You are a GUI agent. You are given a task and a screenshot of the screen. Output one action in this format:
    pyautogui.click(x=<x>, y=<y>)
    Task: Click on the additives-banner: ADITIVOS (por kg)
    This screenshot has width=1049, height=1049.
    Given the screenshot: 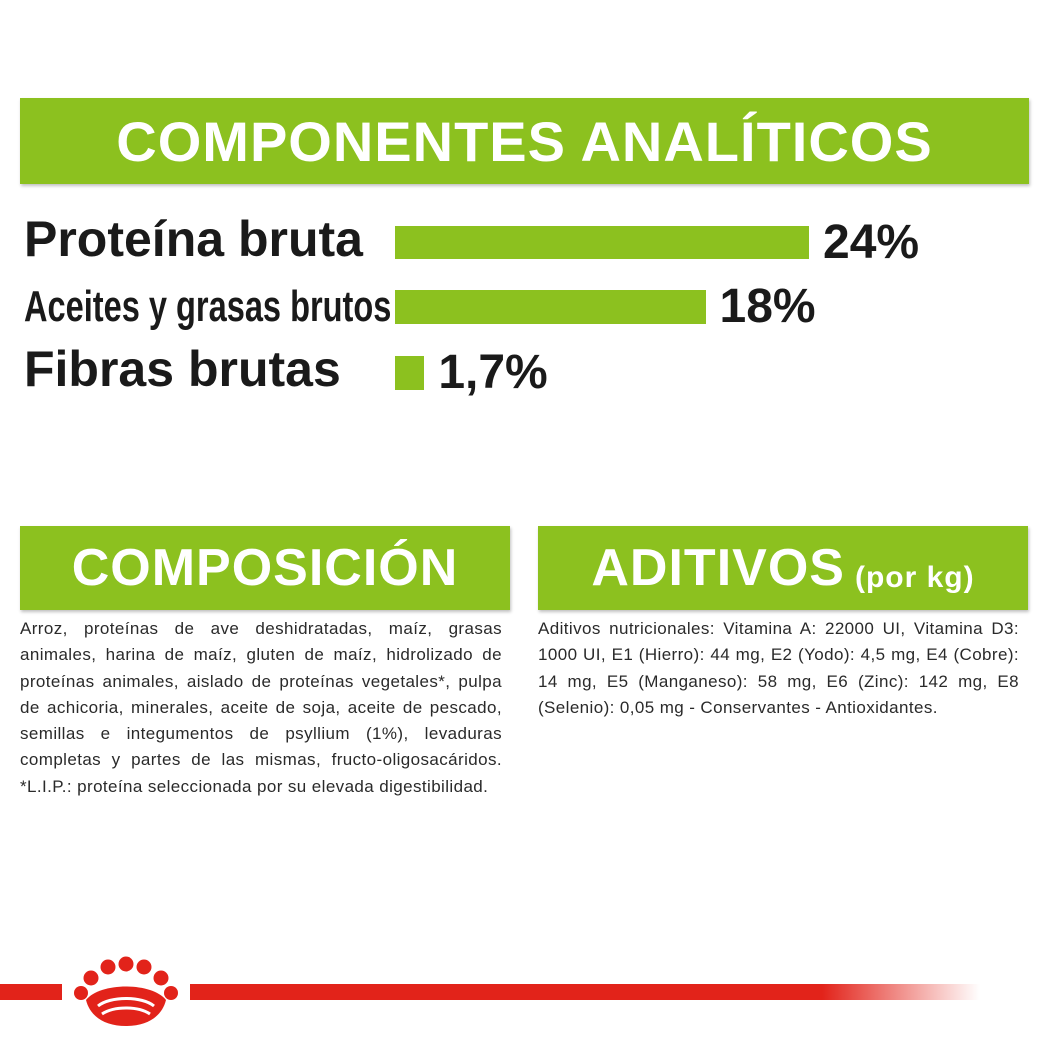 What is the action you would take?
    pyautogui.click(x=783, y=568)
    